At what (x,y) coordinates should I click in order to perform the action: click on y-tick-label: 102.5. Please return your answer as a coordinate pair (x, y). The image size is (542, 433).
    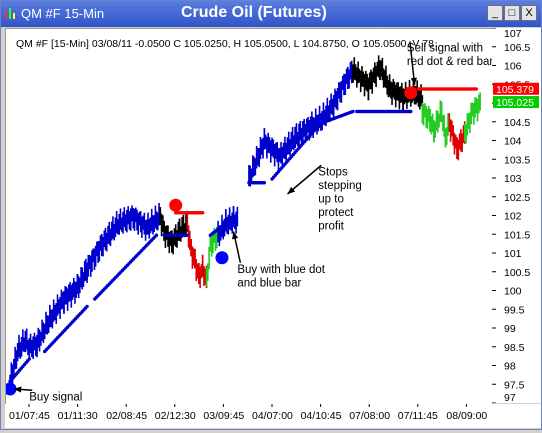
    Looking at the image, I should click on (517, 198).